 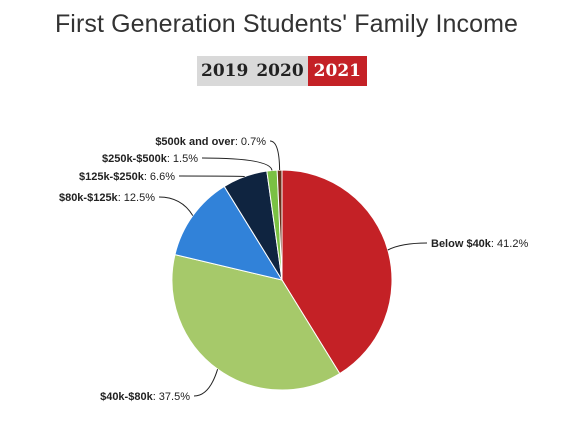 What do you see at coordinates (137, 198) in the screenshot?
I see `data-label-value: : 12.5%` at bounding box center [137, 198].